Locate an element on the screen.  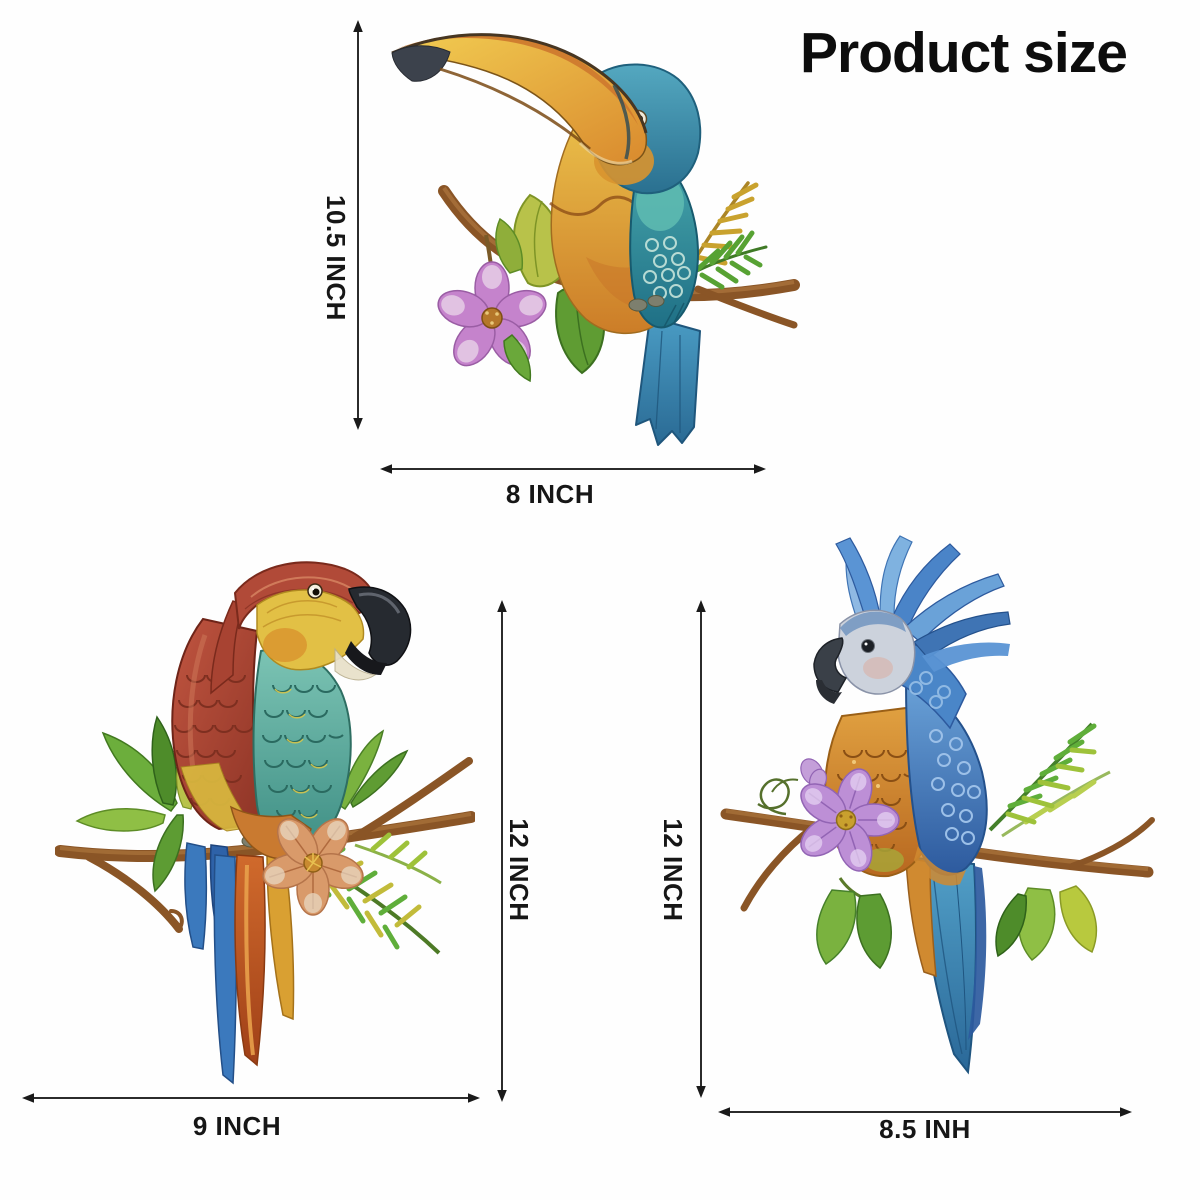
toucan-figure is located at coordinates (595, 239).